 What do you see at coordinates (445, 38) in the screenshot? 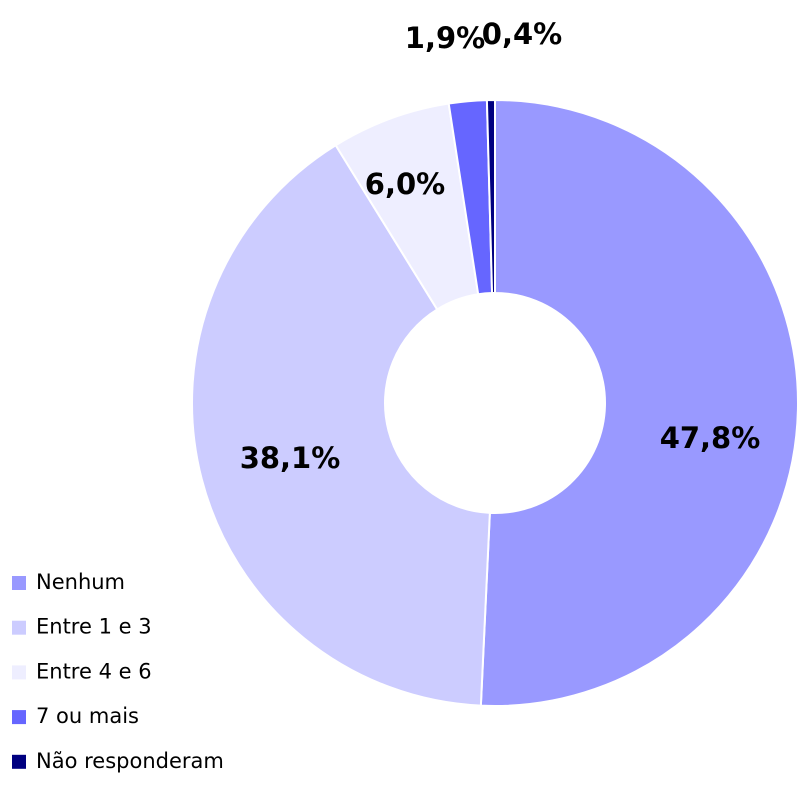
I see `data-label: 1,9%` at bounding box center [445, 38].